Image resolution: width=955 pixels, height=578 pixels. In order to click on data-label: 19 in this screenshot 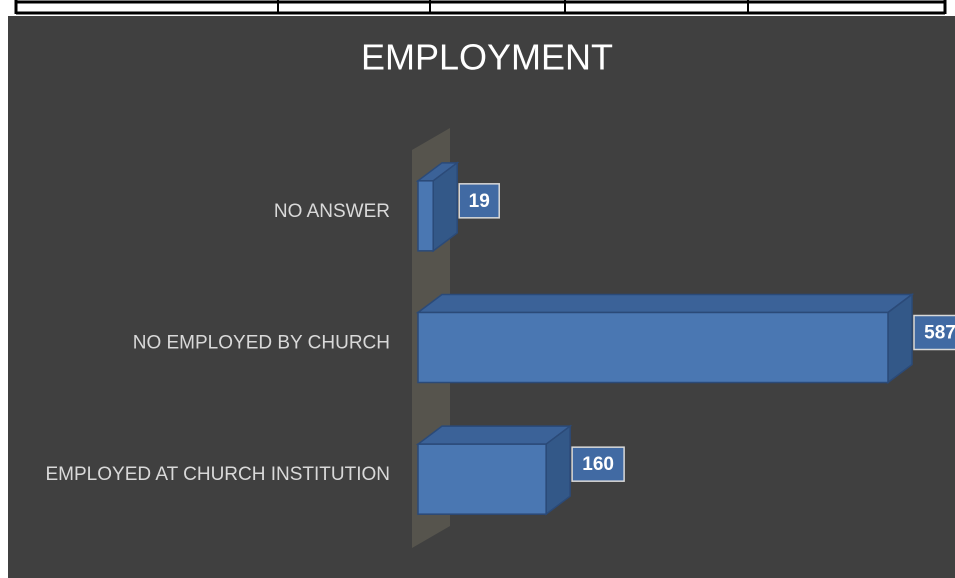, I will do `click(479, 201)`.